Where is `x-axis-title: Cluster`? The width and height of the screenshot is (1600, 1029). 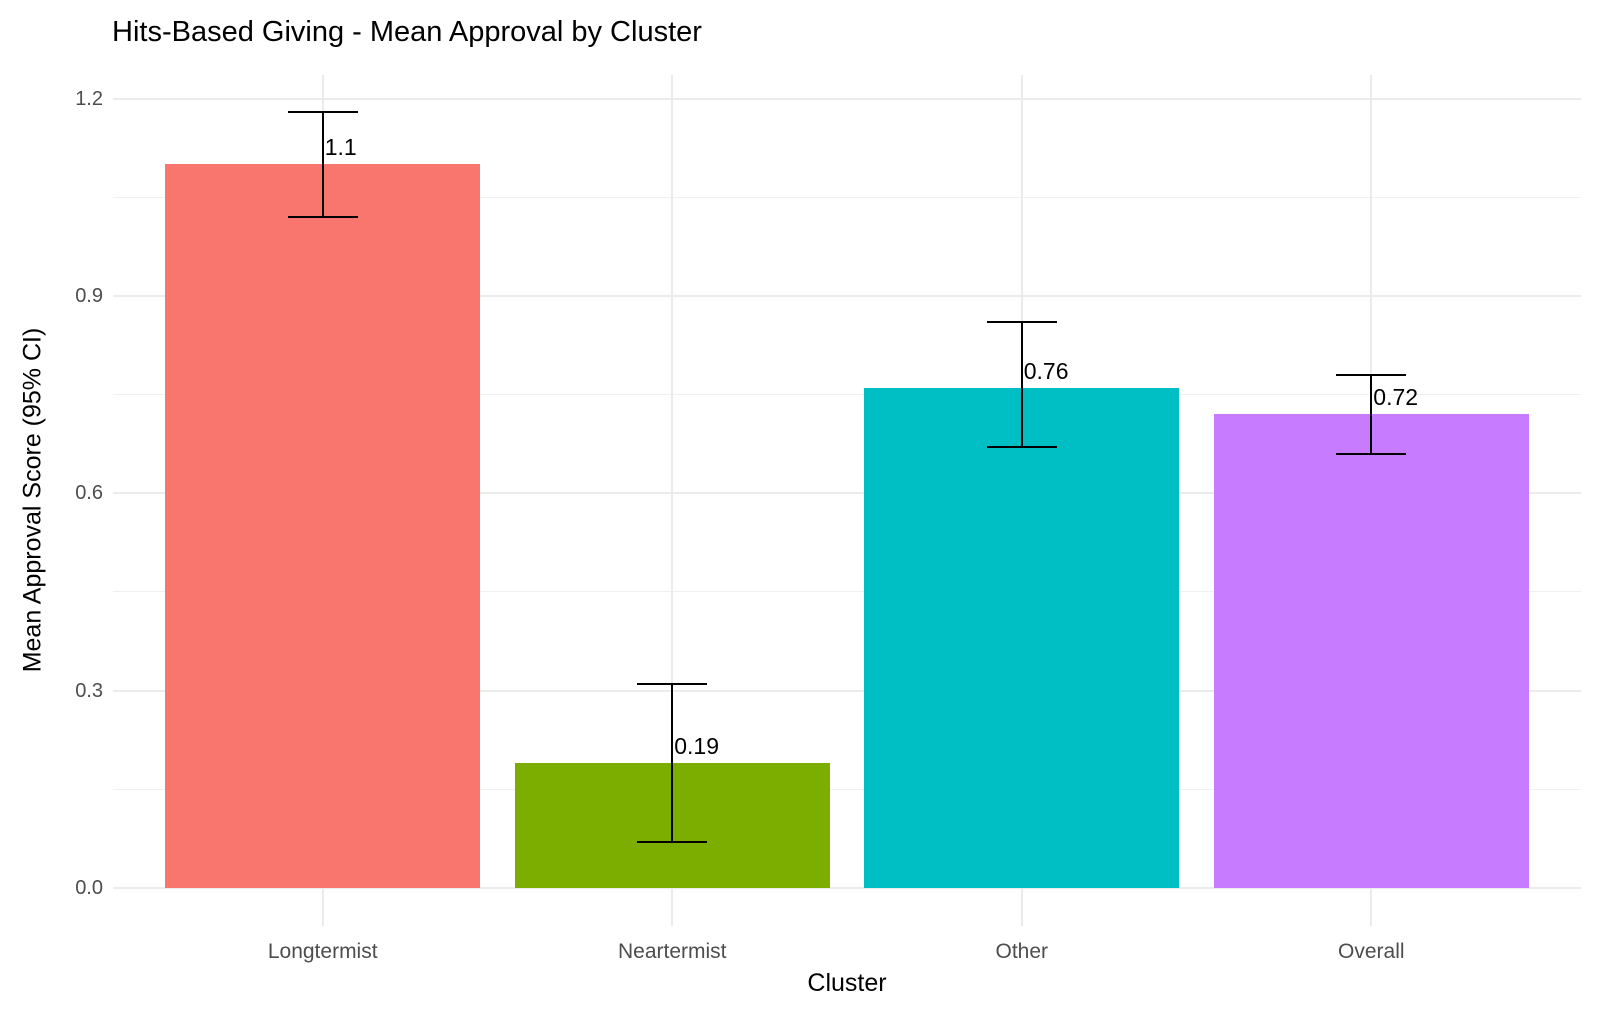
x-axis-title: Cluster is located at coordinates (847, 983).